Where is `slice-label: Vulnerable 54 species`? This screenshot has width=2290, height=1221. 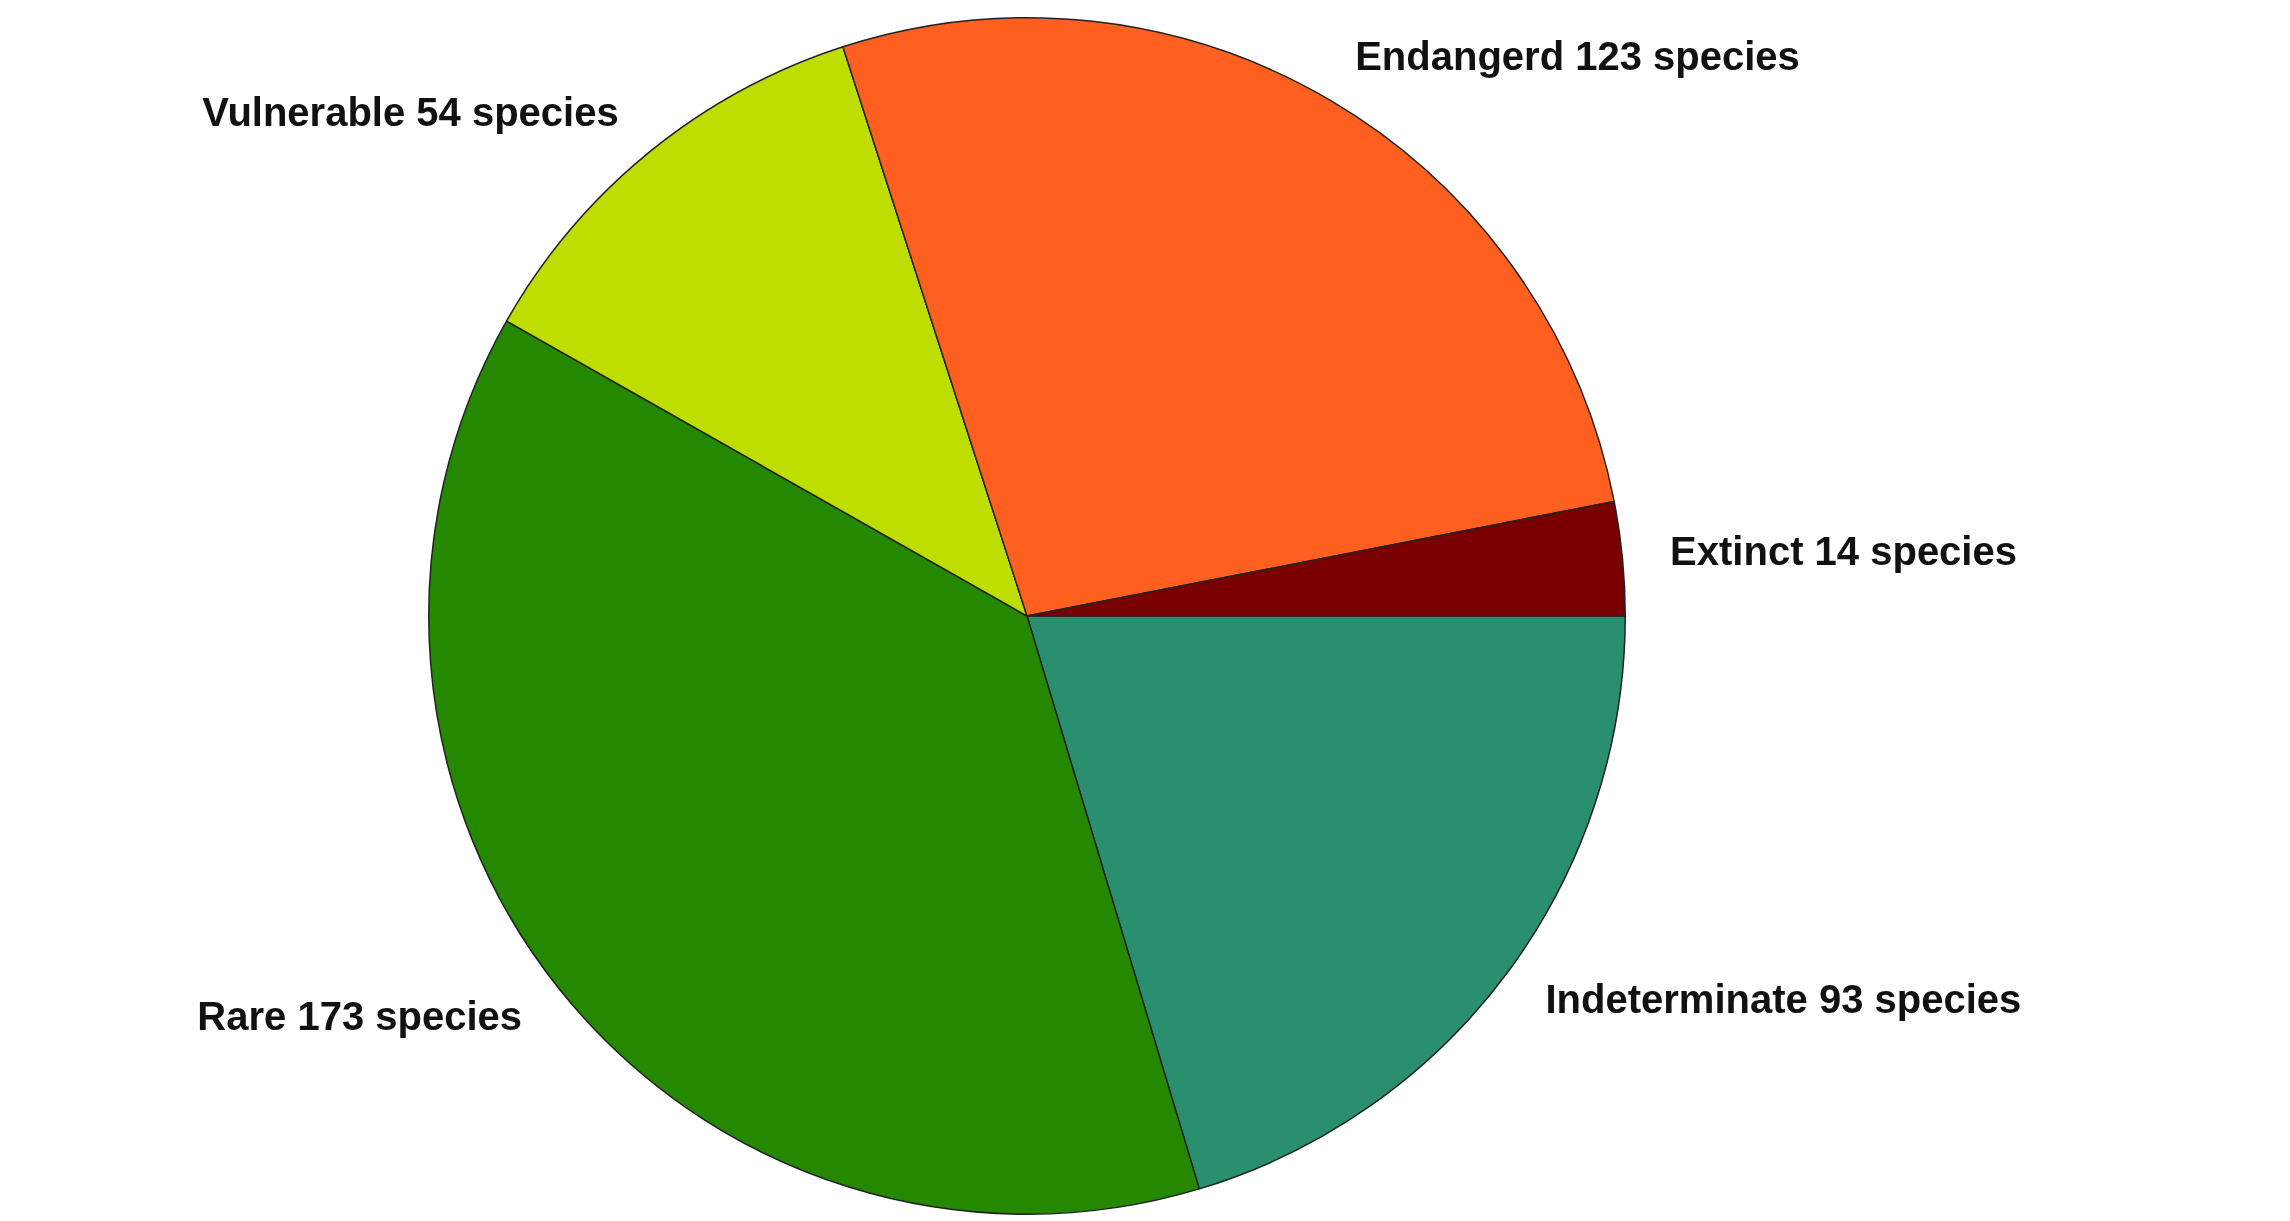
slice-label: Vulnerable 54 species is located at coordinates (410, 112).